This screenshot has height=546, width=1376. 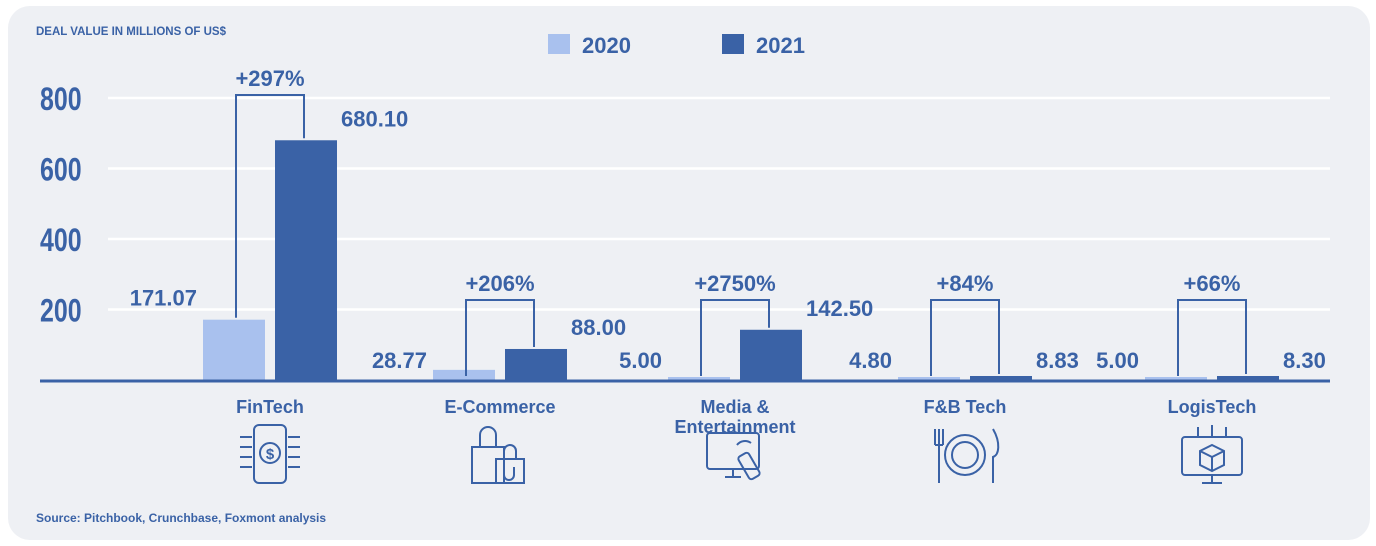 I want to click on value-label-2020: 171.07, so click(x=163, y=298).